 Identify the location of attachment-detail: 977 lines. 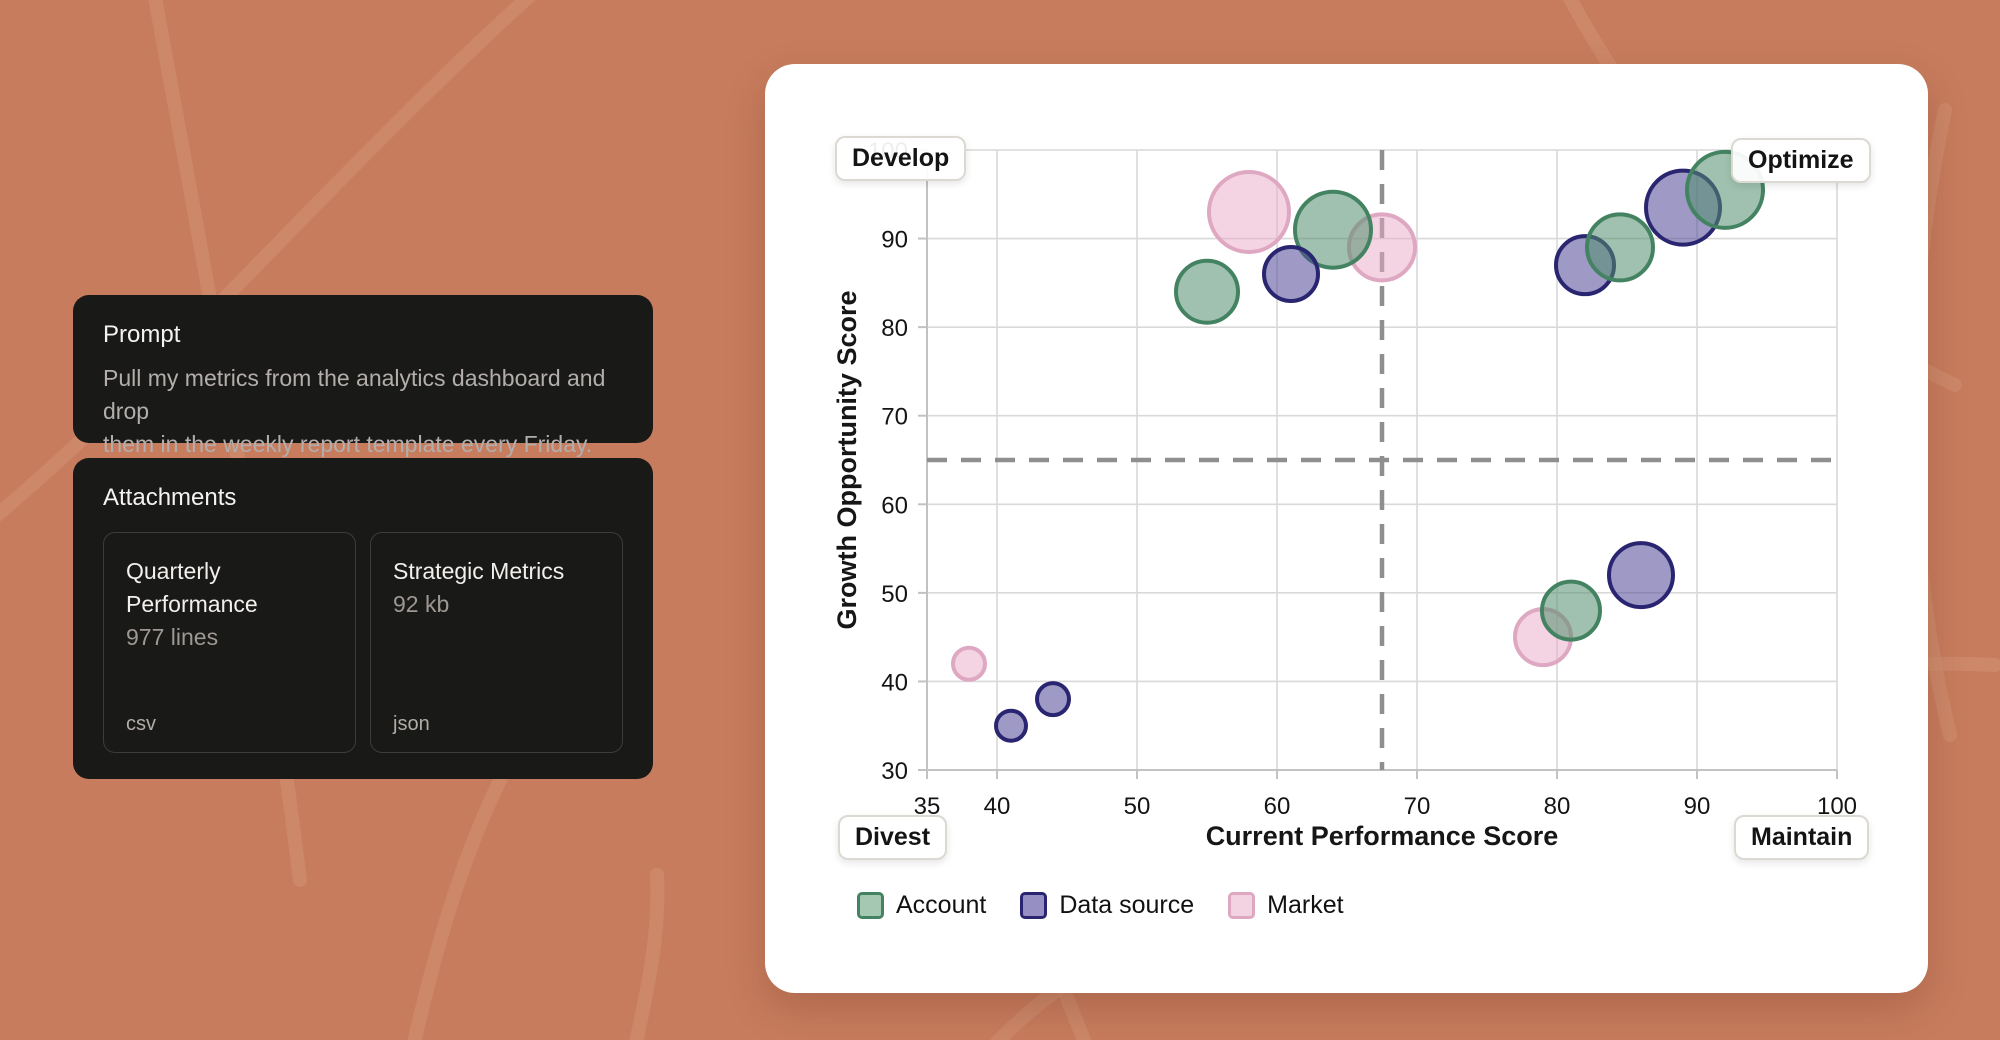
(172, 637).